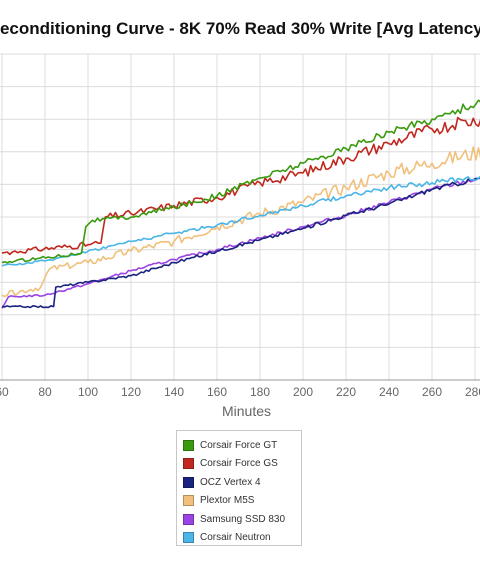 The width and height of the screenshot is (480, 562). What do you see at coordinates (240, 392) in the screenshot?
I see `x-tick-labels: 60 80 100 120 140 160 180 200 220 240 260 280` at bounding box center [240, 392].